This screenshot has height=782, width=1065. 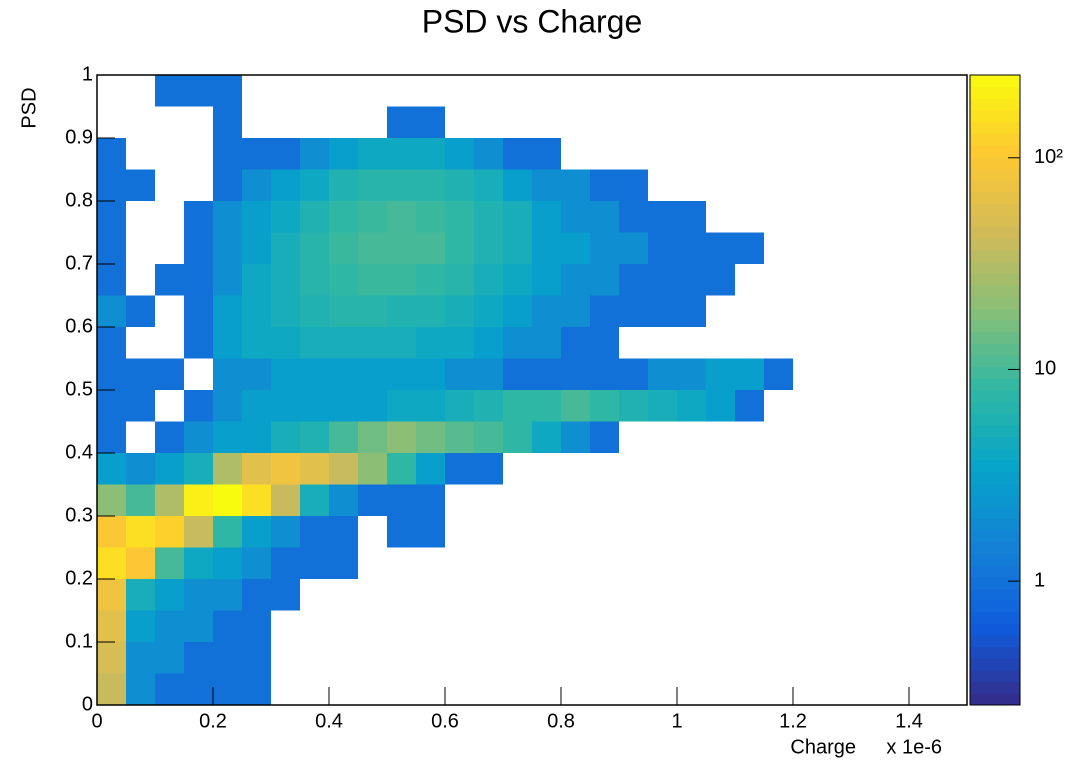 I want to click on x-tick-label: 0.4, so click(x=329, y=721).